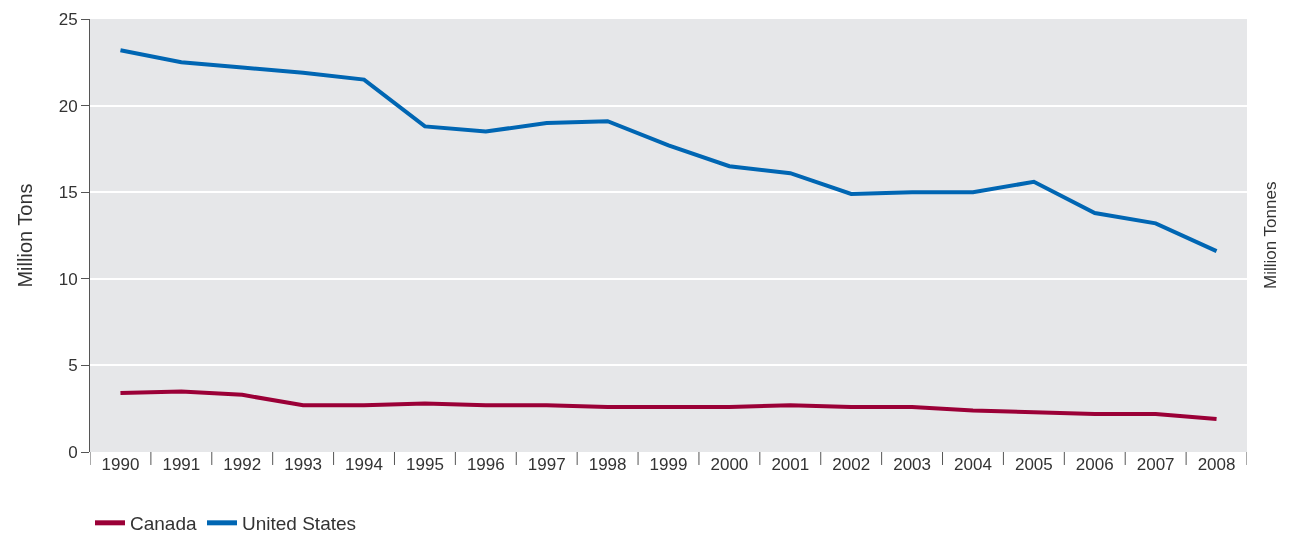 Image resolution: width=1297 pixels, height=552 pixels. I want to click on x-tick-label: 2000, so click(729, 464).